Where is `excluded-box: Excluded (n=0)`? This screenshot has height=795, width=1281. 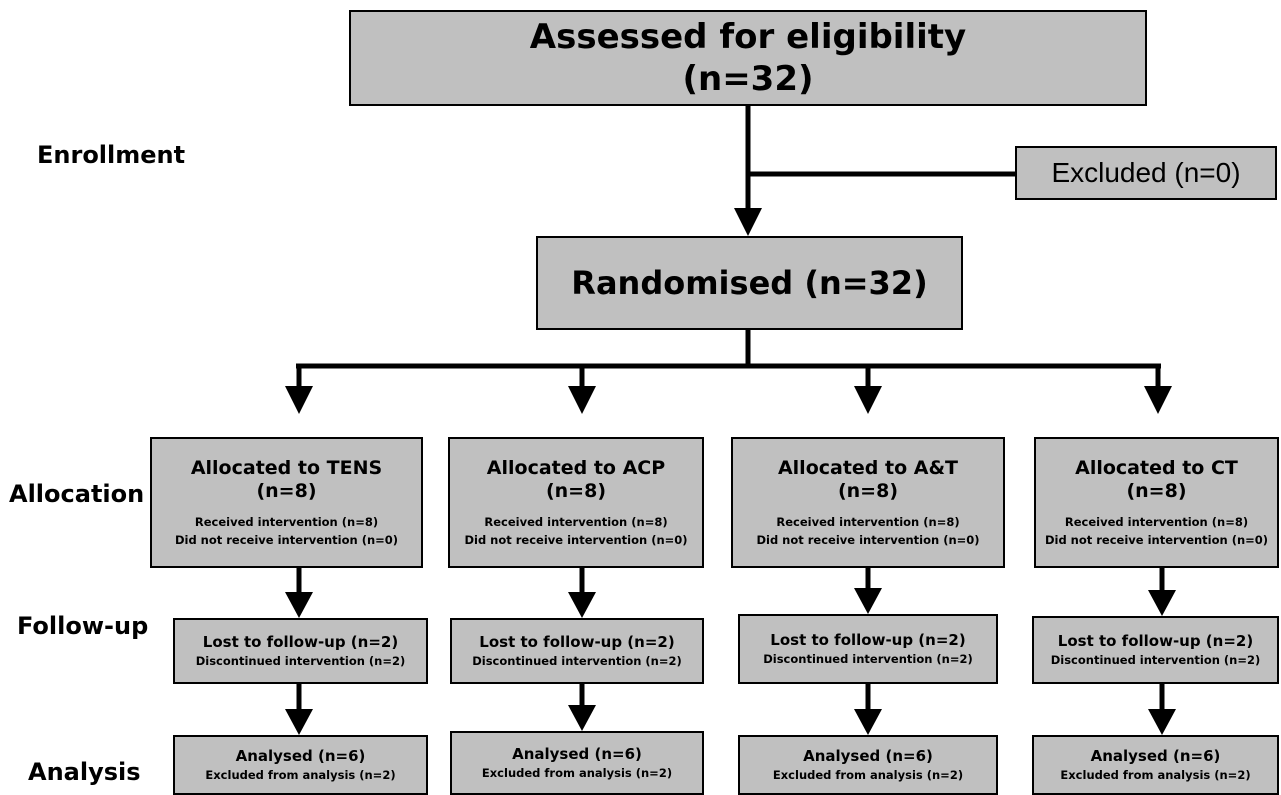 excluded-box: Excluded (n=0) is located at coordinates (1146, 173).